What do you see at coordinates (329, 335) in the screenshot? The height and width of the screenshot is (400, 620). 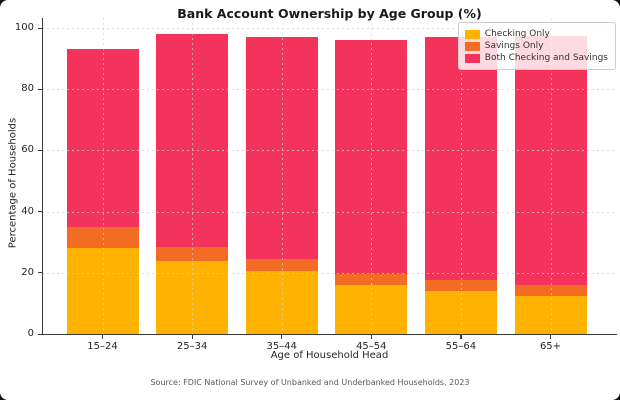 I see `x-axis-spine` at bounding box center [329, 335].